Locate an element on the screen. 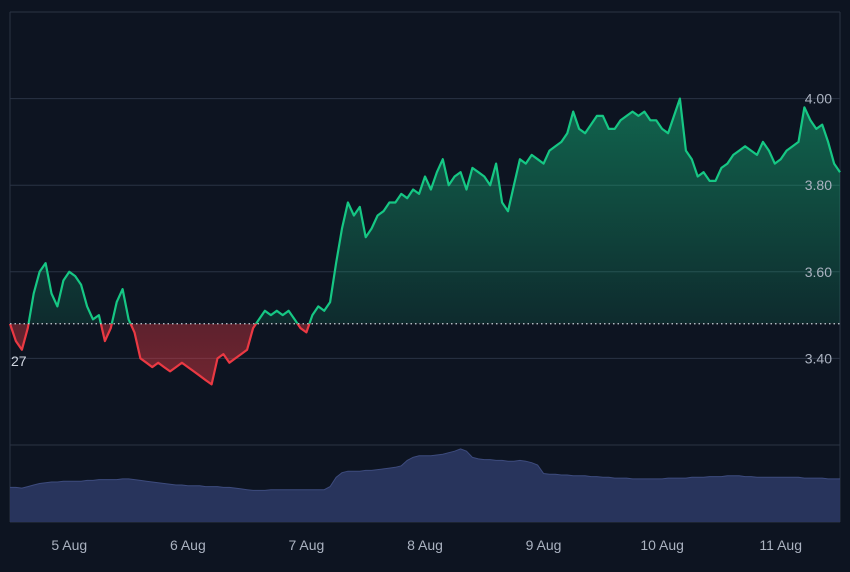 The width and height of the screenshot is (850, 572). y-tick-label: 3.40 is located at coordinates (818, 358).